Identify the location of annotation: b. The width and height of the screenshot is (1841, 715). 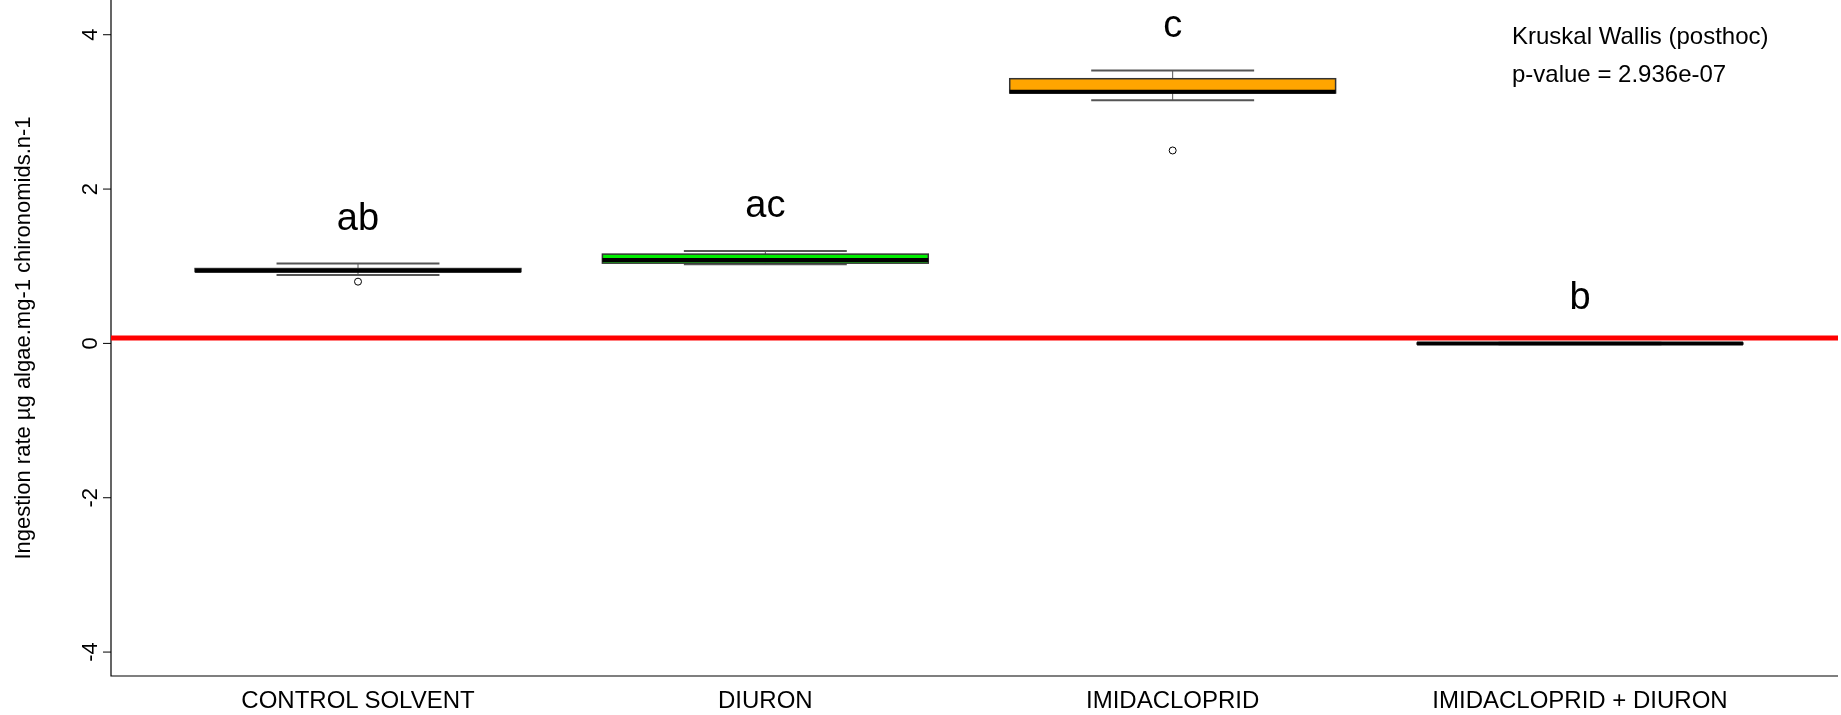
(1580, 295).